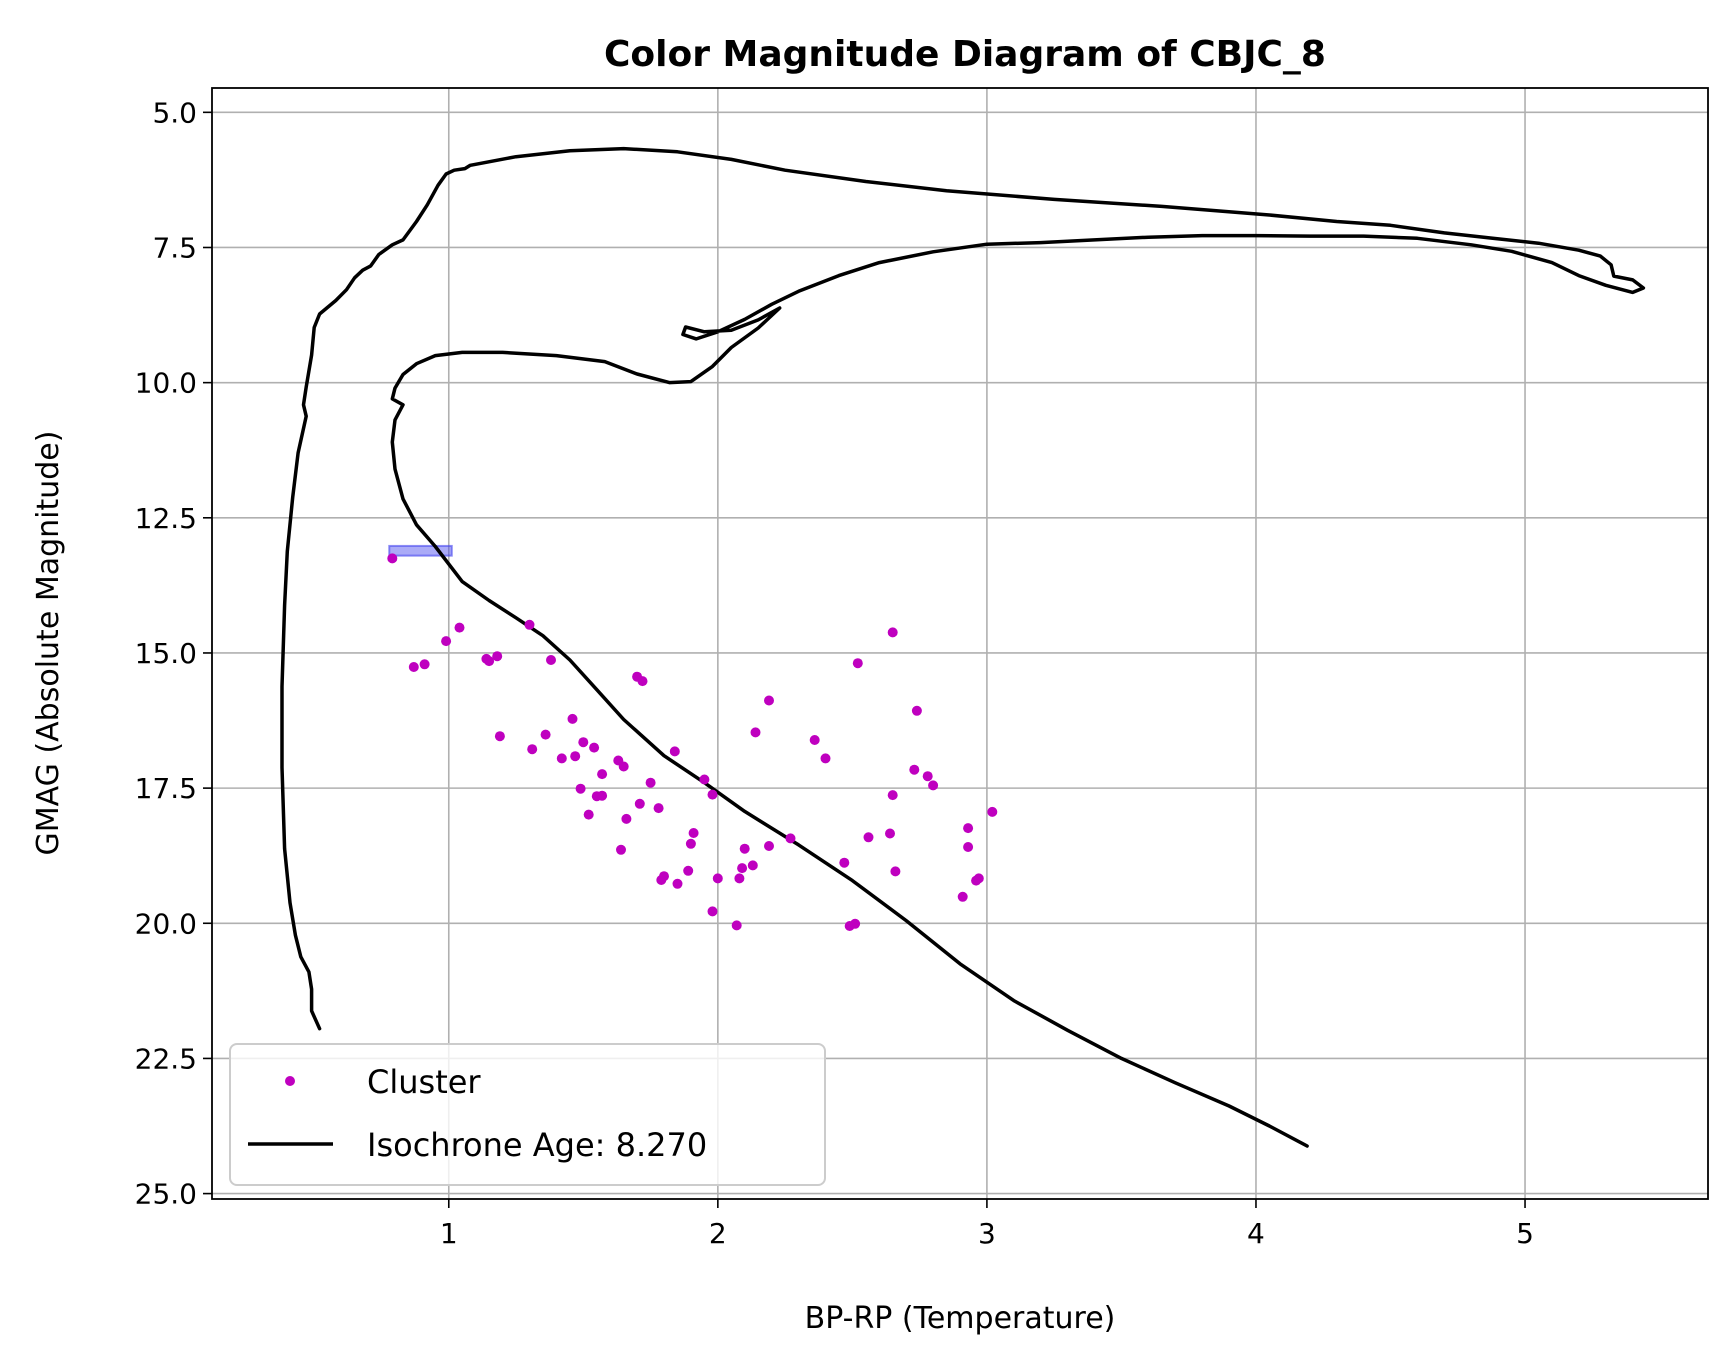  Describe the element at coordinates (420, 550) in the screenshot. I see `highlight-box` at that location.